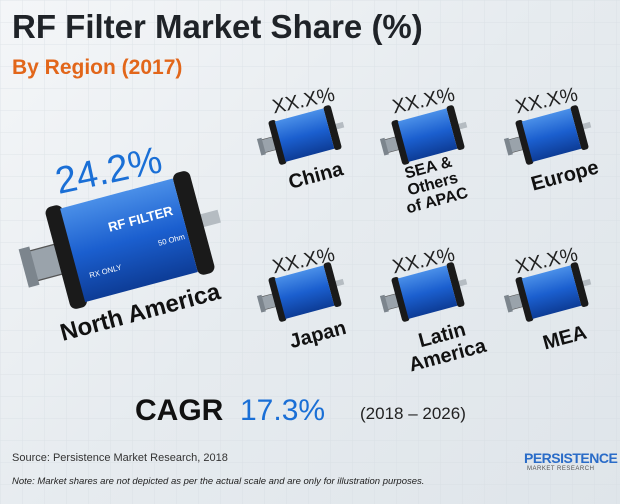 This screenshot has height=504, width=620. Describe the element at coordinates (283, 410) in the screenshot. I see `cagr-value: 17.3%` at that location.